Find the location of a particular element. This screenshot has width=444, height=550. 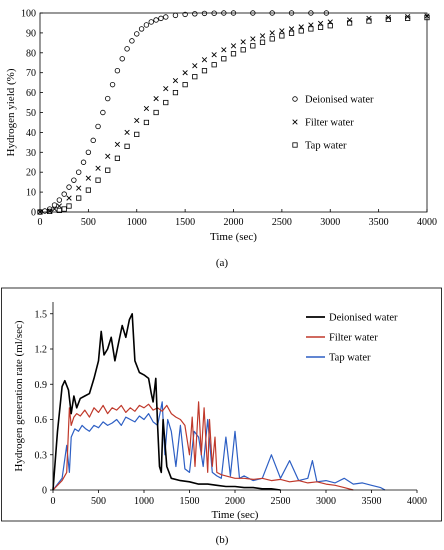

chart-b-x-tick-label: 2500 is located at coordinates (281, 501).